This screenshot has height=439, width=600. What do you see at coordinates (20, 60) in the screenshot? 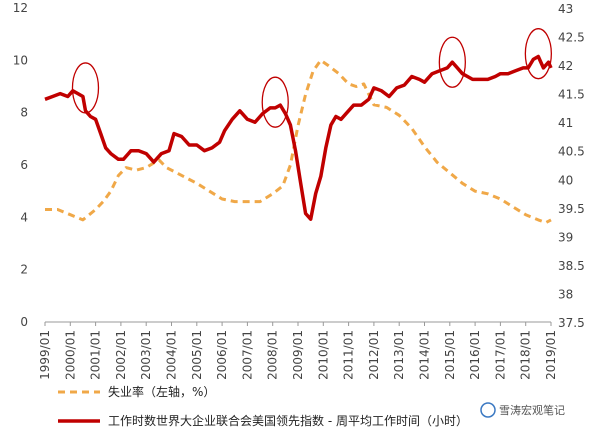
I see `left-tick-label: 10` at bounding box center [20, 60].